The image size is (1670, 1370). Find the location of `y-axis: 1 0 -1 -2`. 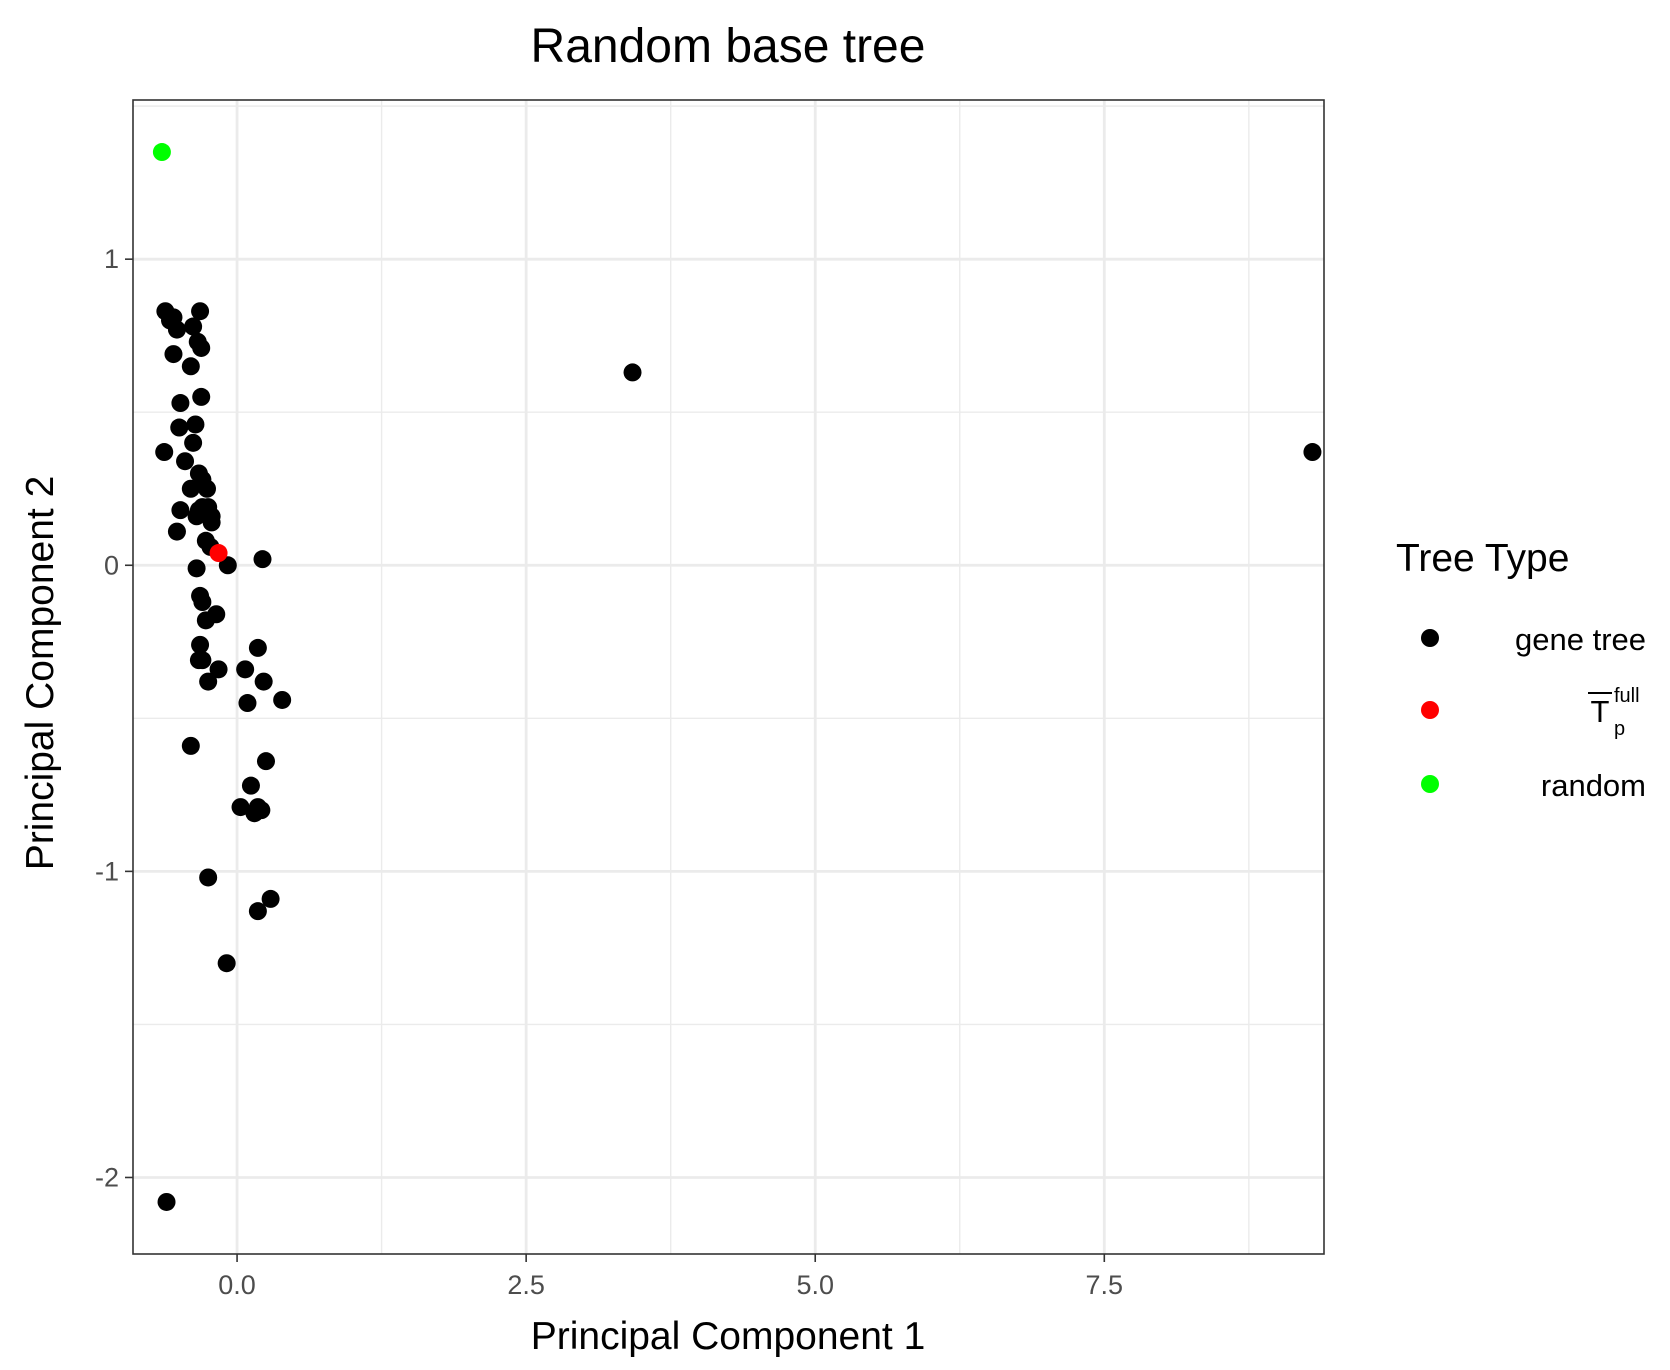

y-axis: 1 0 -1 -2 is located at coordinates (114, 718).